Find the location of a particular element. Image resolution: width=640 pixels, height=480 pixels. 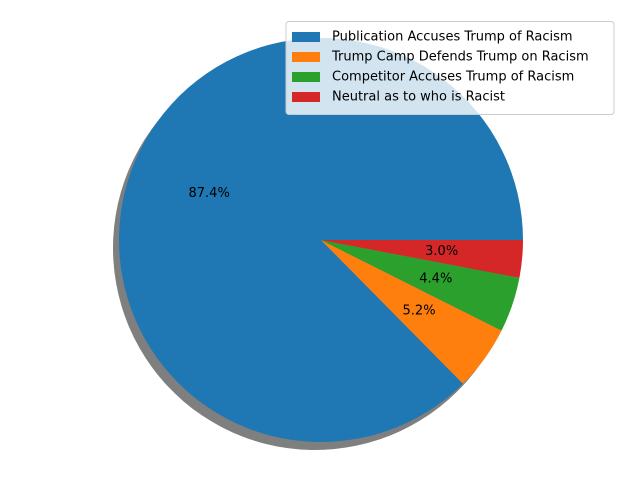

slice-trump-camp-defends-trump-on-racism is located at coordinates (411, 312).